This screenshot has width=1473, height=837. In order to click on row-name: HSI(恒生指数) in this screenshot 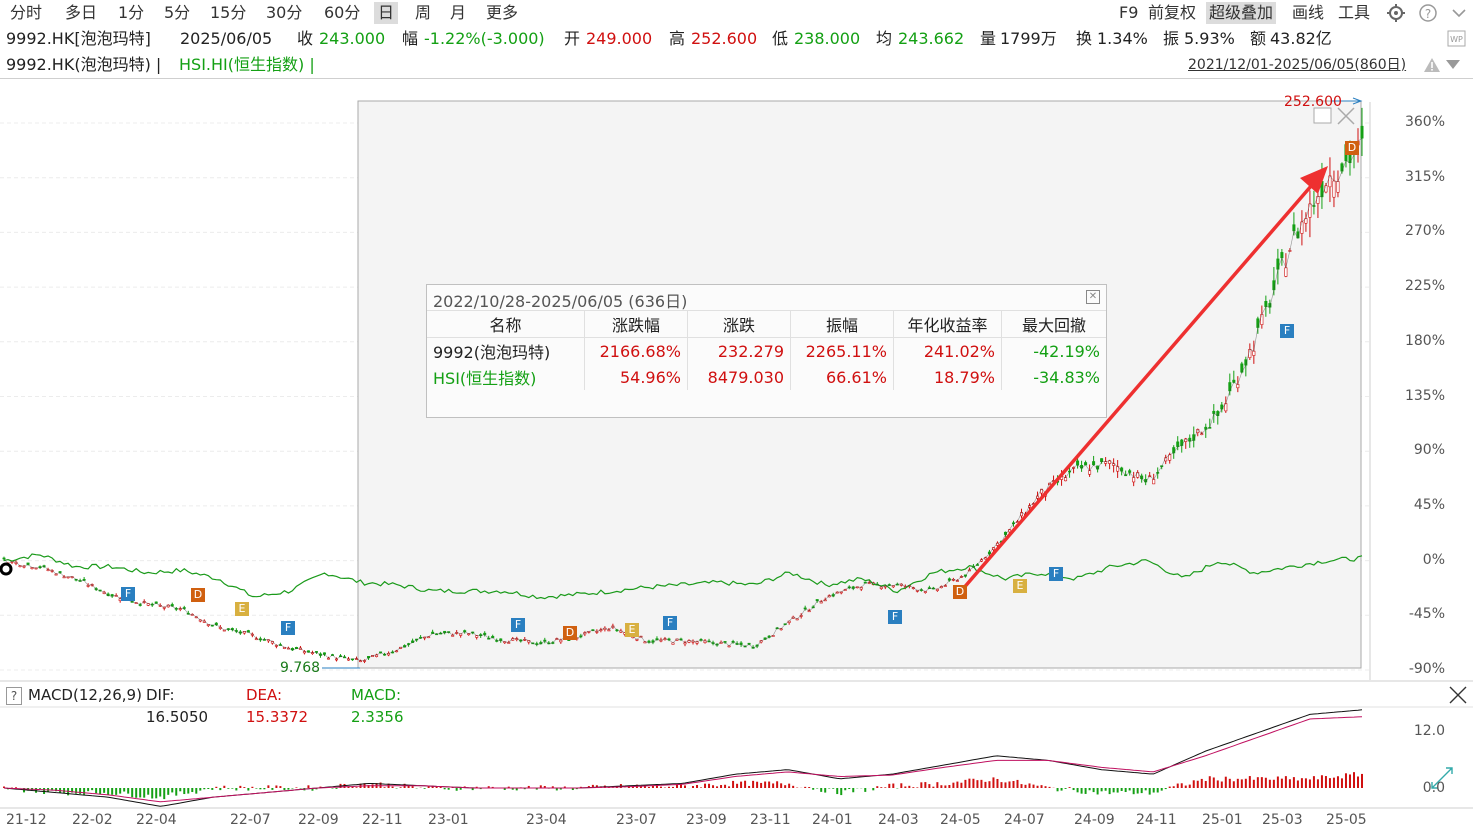, I will do `click(485, 378)`.